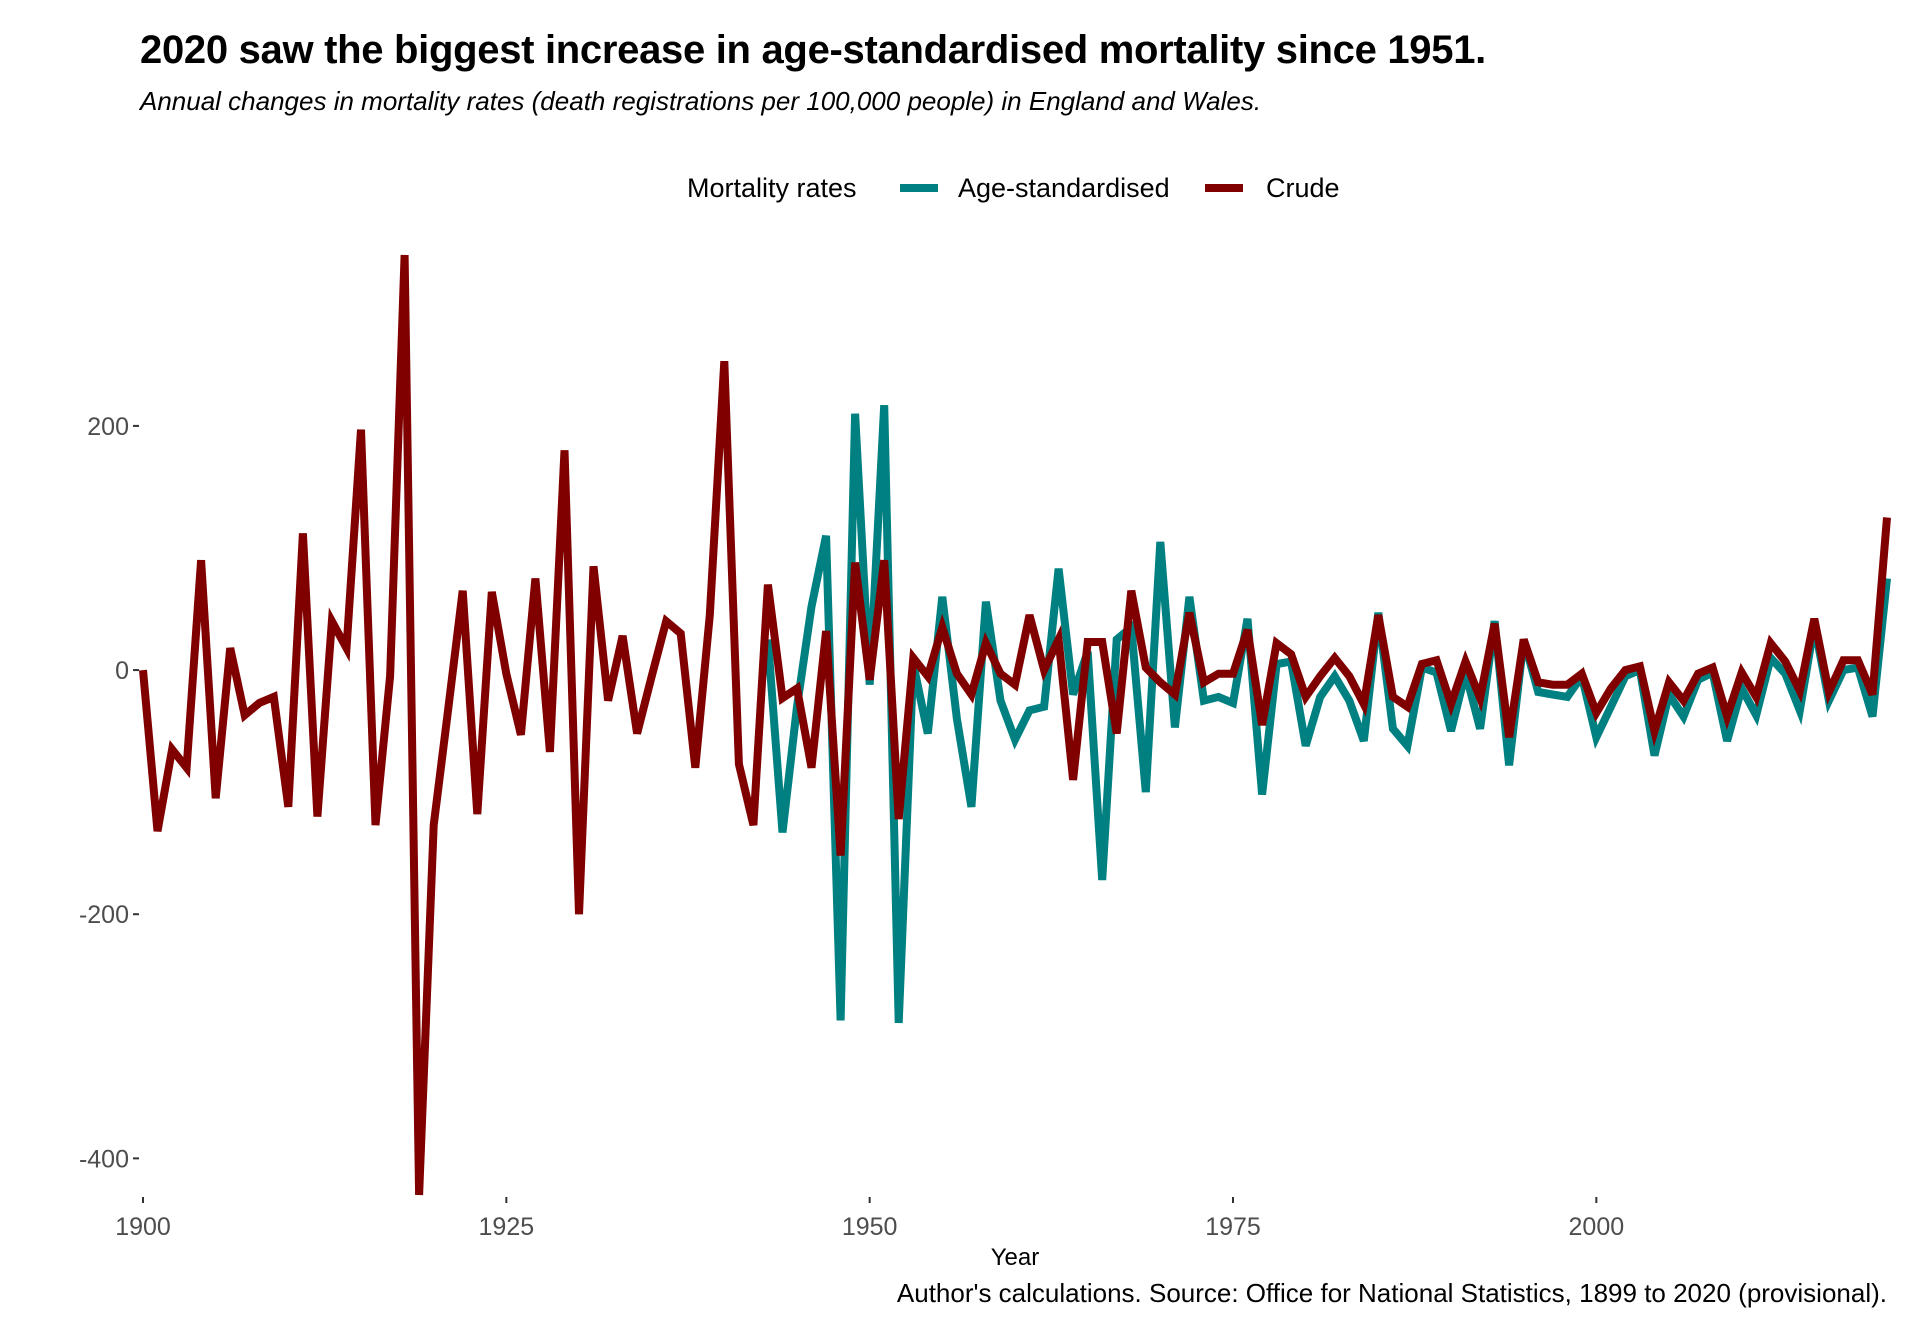  I want to click on x-tick-label: 1900, so click(143, 1227).